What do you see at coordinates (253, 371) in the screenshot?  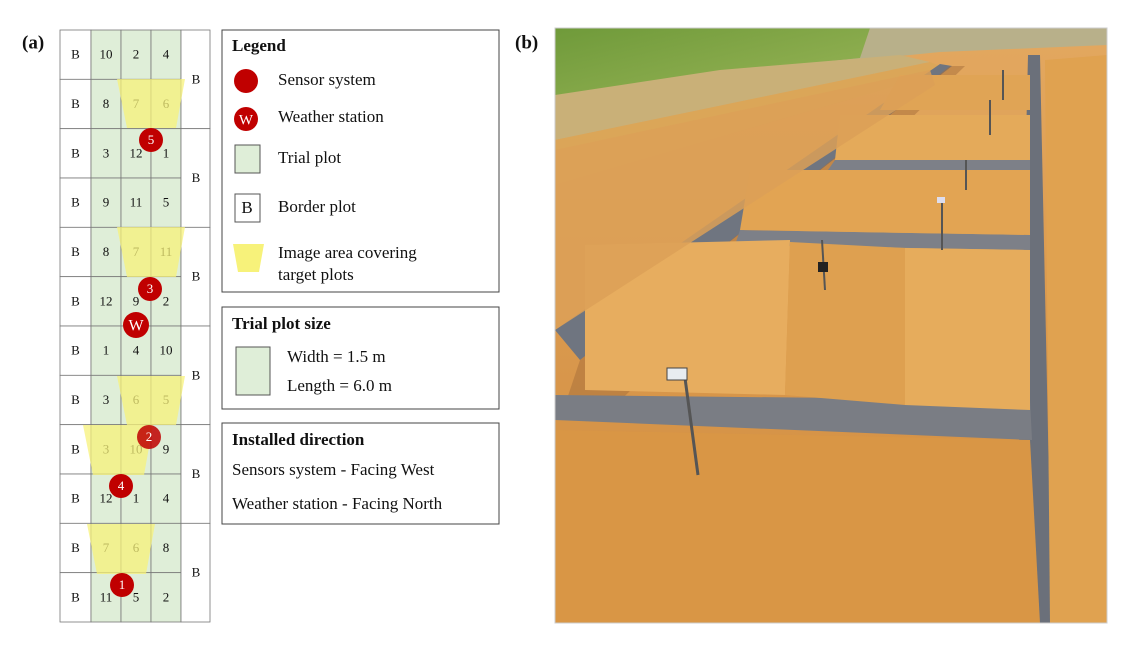 I see `plot-size-icon` at bounding box center [253, 371].